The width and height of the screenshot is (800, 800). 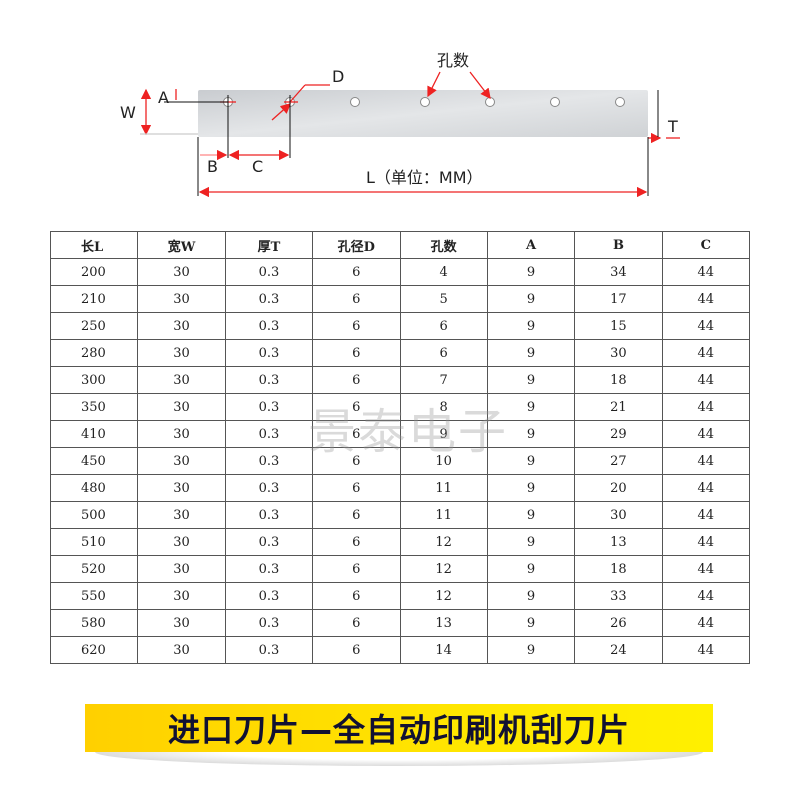 What do you see at coordinates (443, 272) in the screenshot?
I see `table-cell: 4` at bounding box center [443, 272].